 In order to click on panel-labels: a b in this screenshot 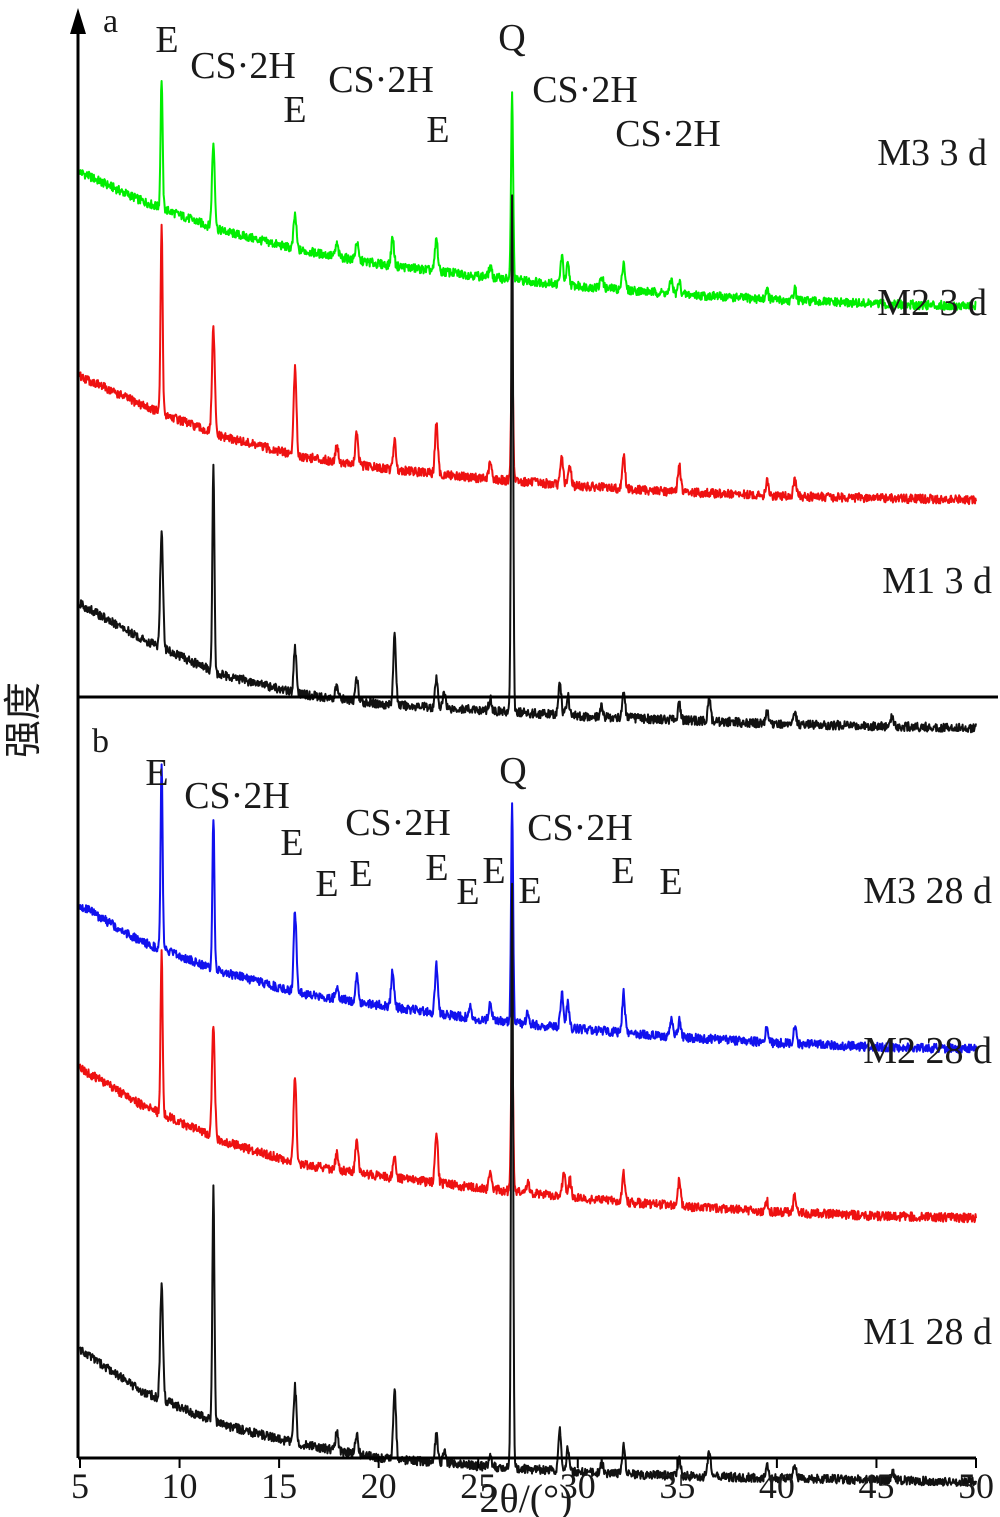, I will do `click(105, 381)`.